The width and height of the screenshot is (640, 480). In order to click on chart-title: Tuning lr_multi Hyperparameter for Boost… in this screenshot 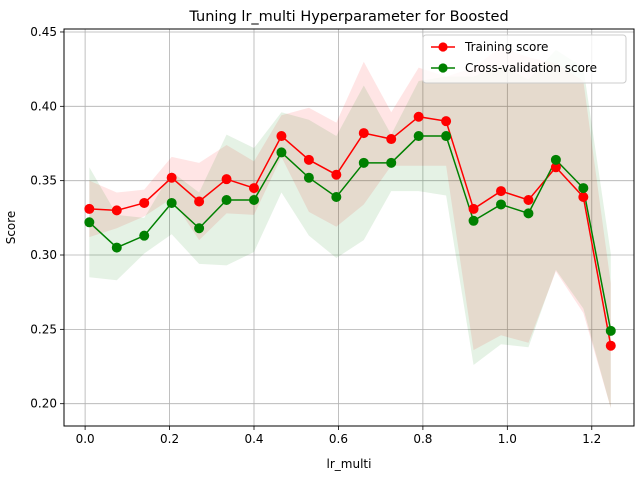, I will do `click(348, 17)`.